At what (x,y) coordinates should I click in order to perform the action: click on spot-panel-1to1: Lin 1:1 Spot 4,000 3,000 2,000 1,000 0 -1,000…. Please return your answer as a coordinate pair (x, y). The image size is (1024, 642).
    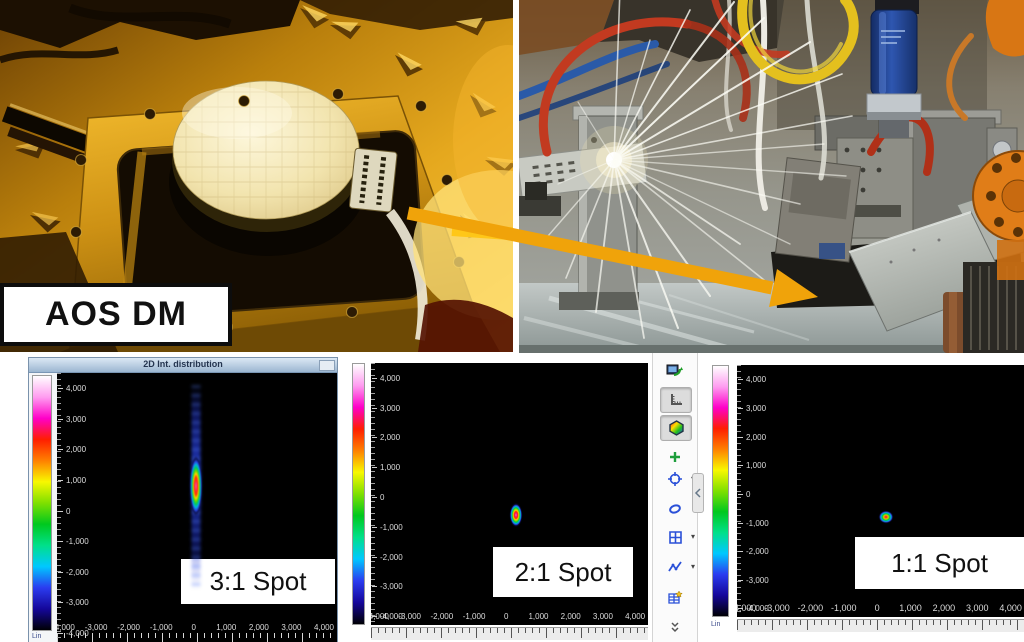
    Looking at the image, I should click on (864, 501).